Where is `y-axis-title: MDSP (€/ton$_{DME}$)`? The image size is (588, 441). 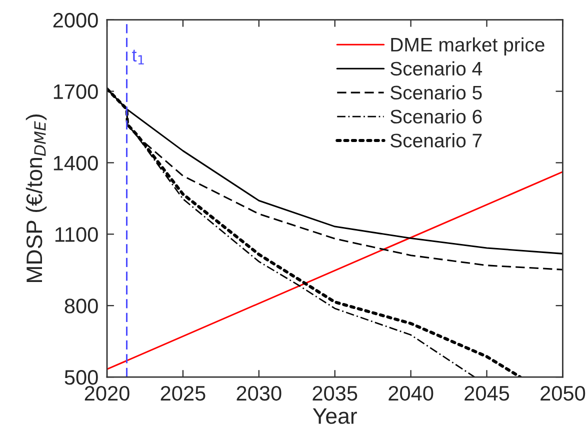 y-axis-title: MDSP (€/ton$_{DME}$) is located at coordinates (36, 198).